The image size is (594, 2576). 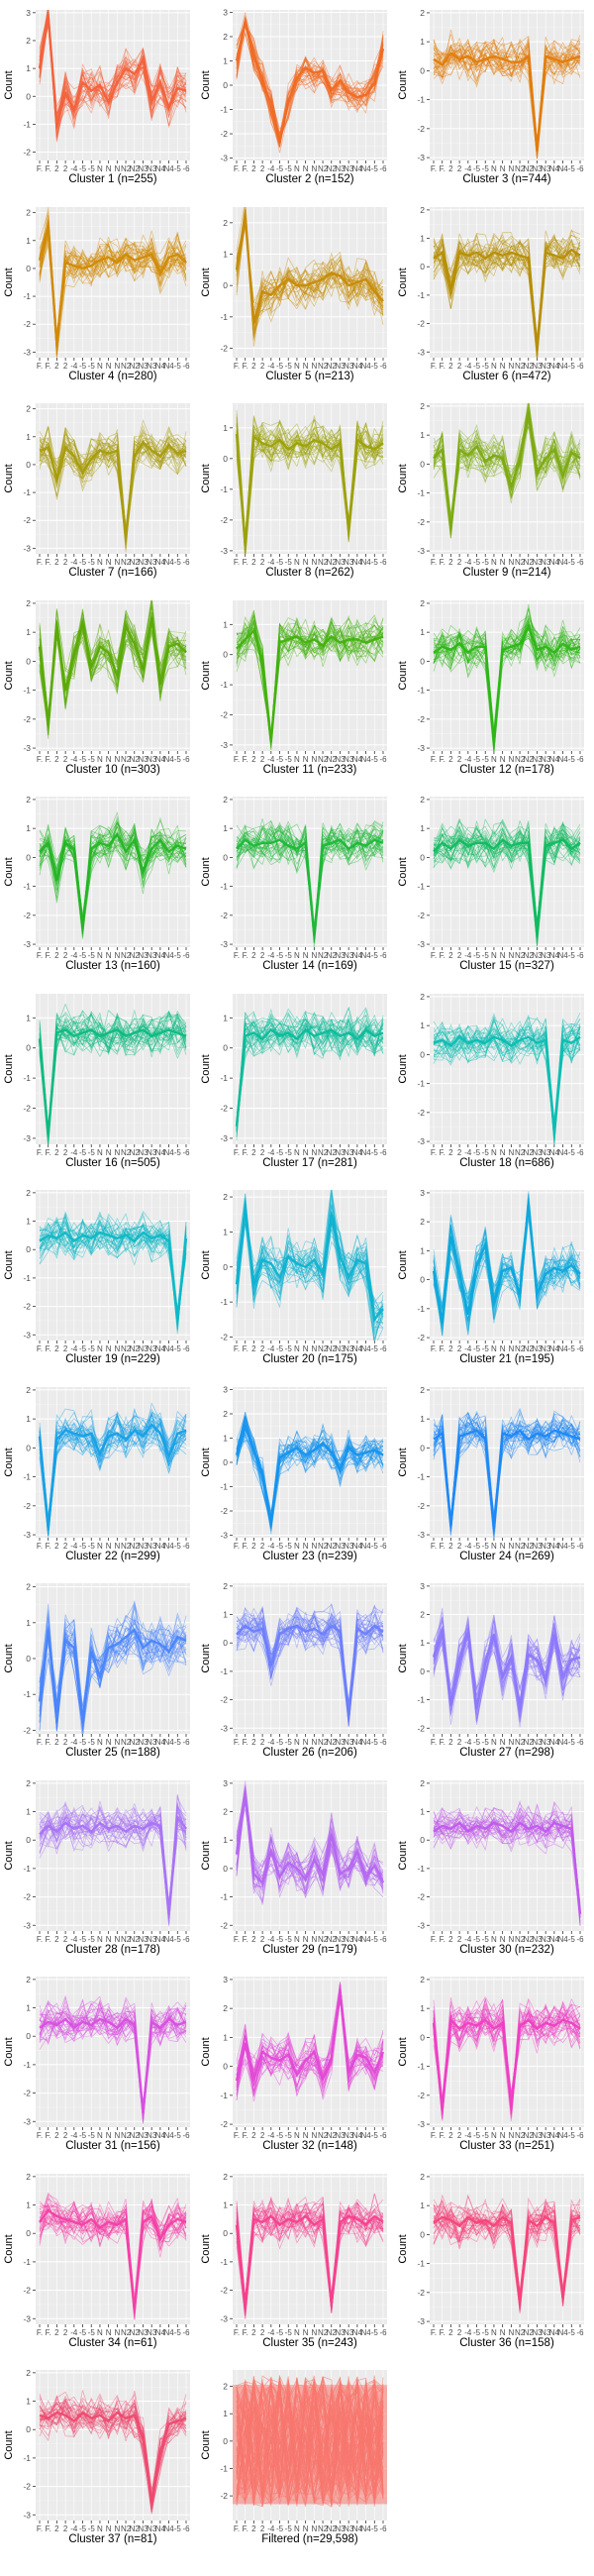 What do you see at coordinates (507, 2146) in the screenshot?
I see `panel-title: Cluster 33 (n=251)` at bounding box center [507, 2146].